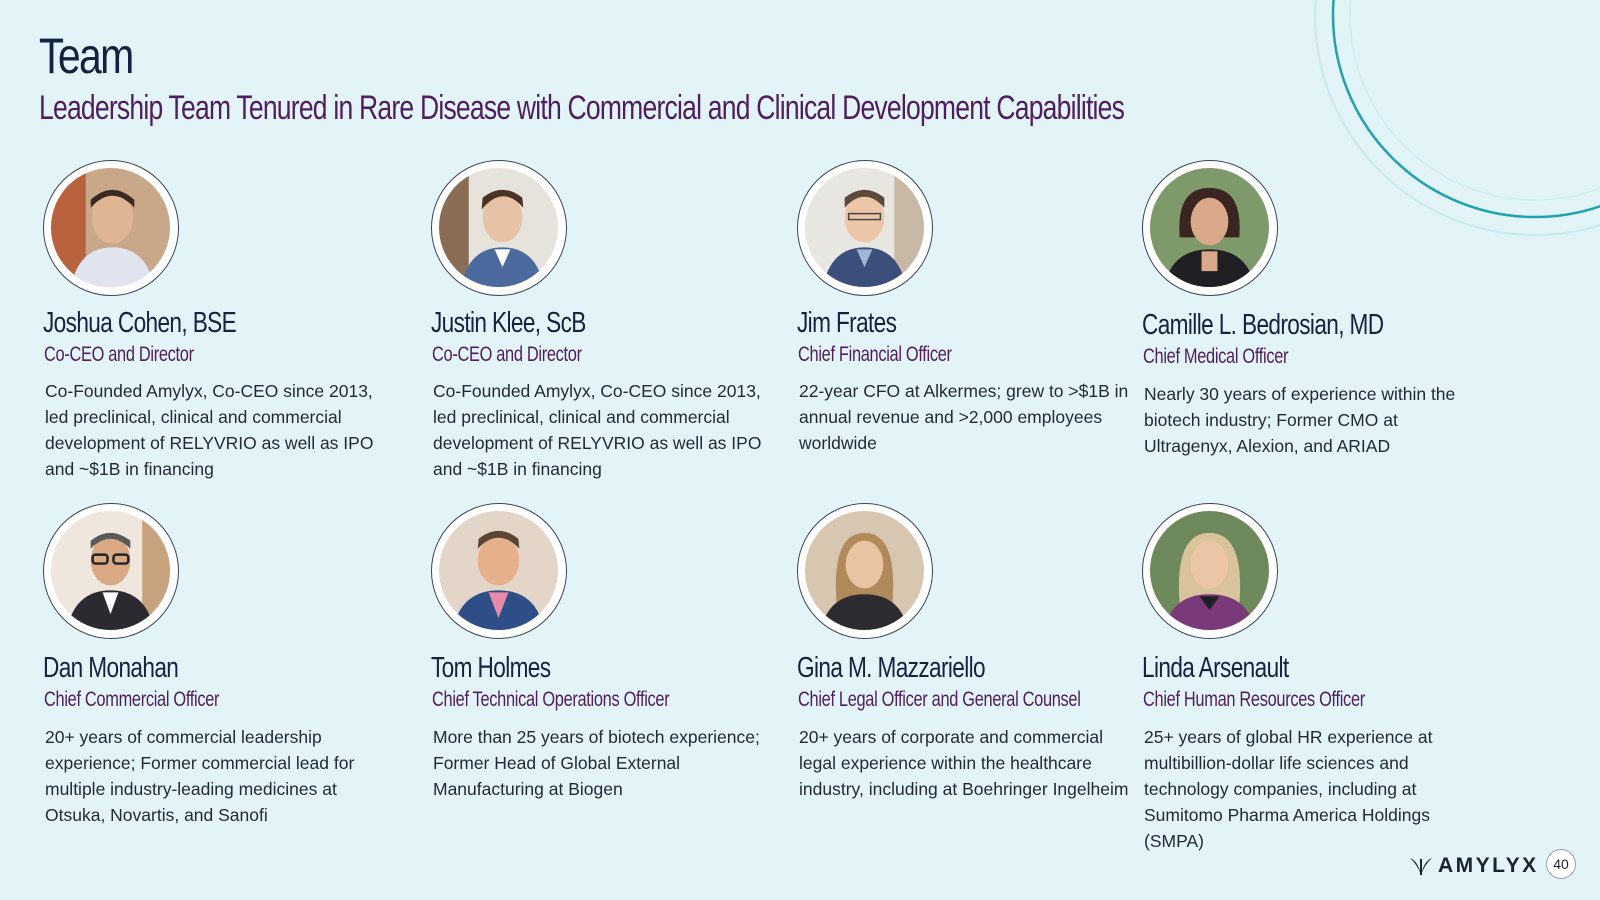 Image resolution: width=1600 pixels, height=900 pixels. I want to click on member-role: Chief Human Resources Officer, so click(1254, 699).